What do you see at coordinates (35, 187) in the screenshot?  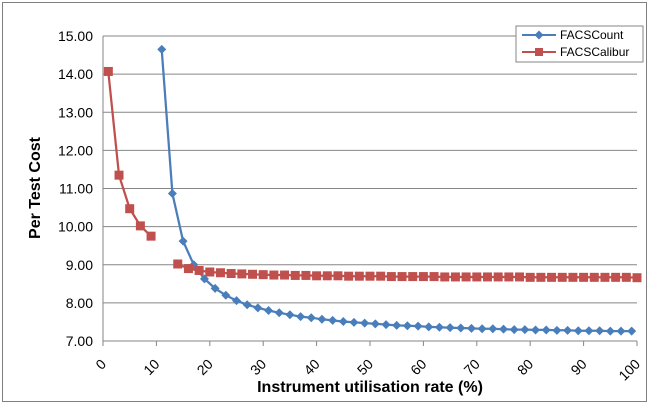 I see `y-axis-title: Per Test Cost` at bounding box center [35, 187].